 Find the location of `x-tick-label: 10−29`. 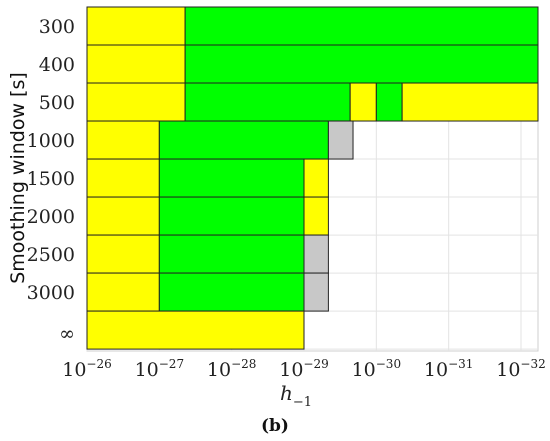

x-tick-label: 10−29 is located at coordinates (304, 369).